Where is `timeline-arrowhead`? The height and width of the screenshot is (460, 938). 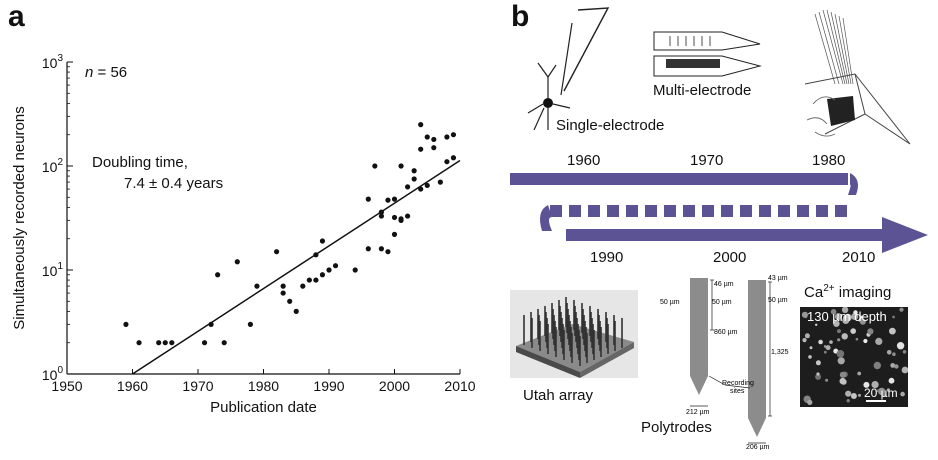 timeline-arrowhead is located at coordinates (905, 235).